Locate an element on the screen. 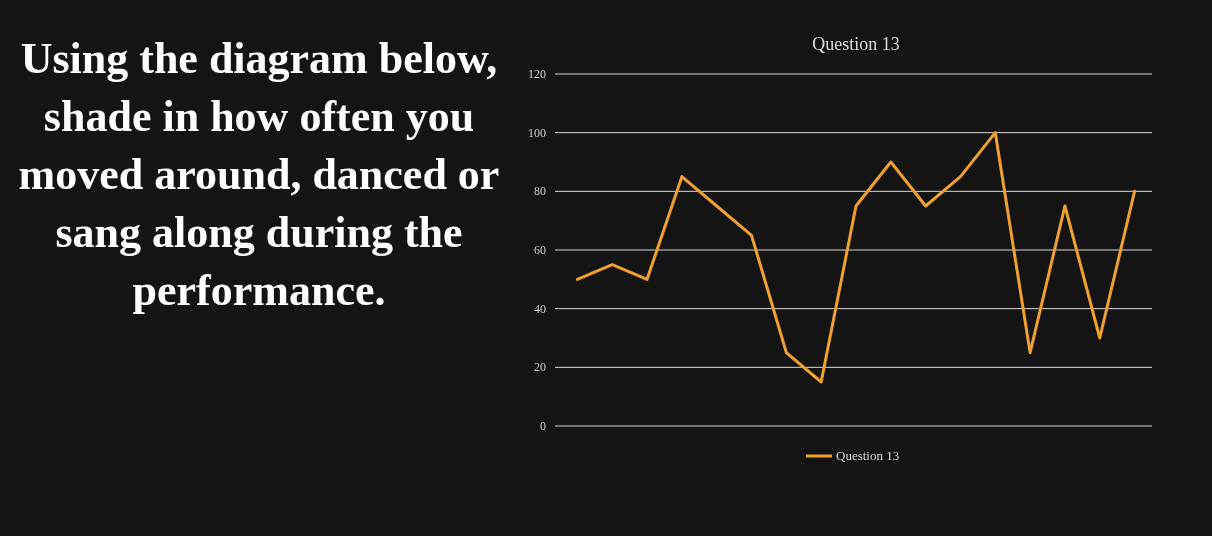 The height and width of the screenshot is (536, 1212). y-tick-label: 120 is located at coordinates (537, 74).